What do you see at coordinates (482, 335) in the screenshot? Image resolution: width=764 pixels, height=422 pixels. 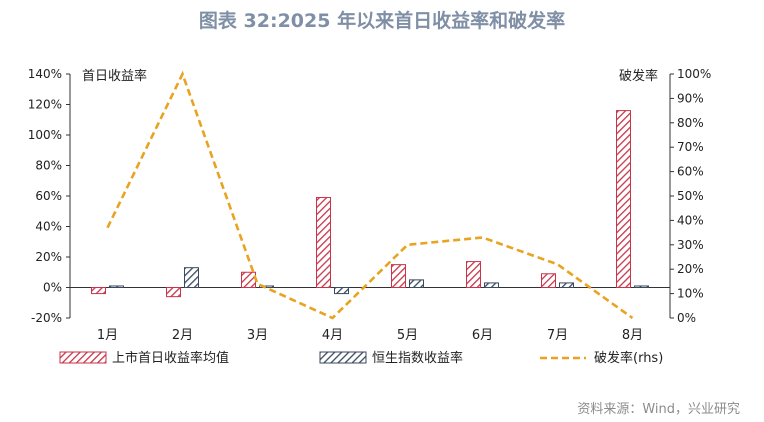 I see `x-tick-label: 6月` at bounding box center [482, 335].